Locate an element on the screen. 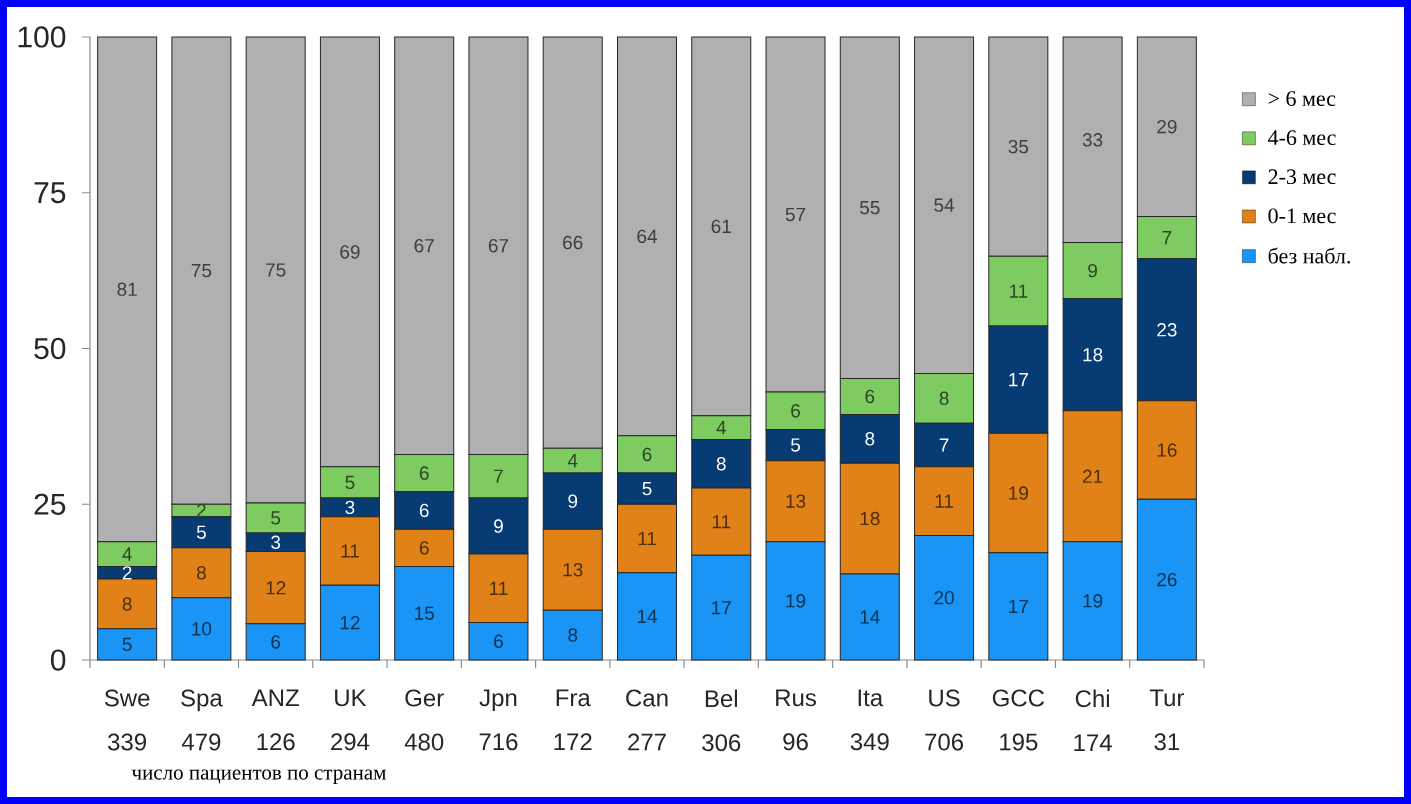 Image resolution: width=1411 pixels, height=804 pixels. y-tick-label: 0 is located at coordinates (58, 660).